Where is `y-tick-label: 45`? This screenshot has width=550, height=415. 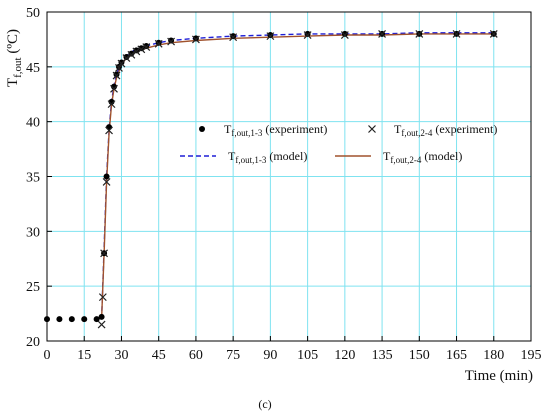
y-tick-label: 45 is located at coordinates (33, 68).